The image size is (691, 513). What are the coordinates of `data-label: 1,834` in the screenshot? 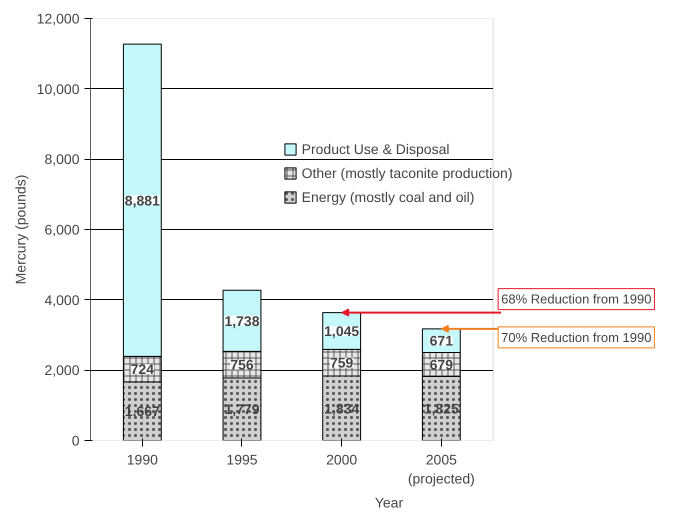 It's located at (342, 408).